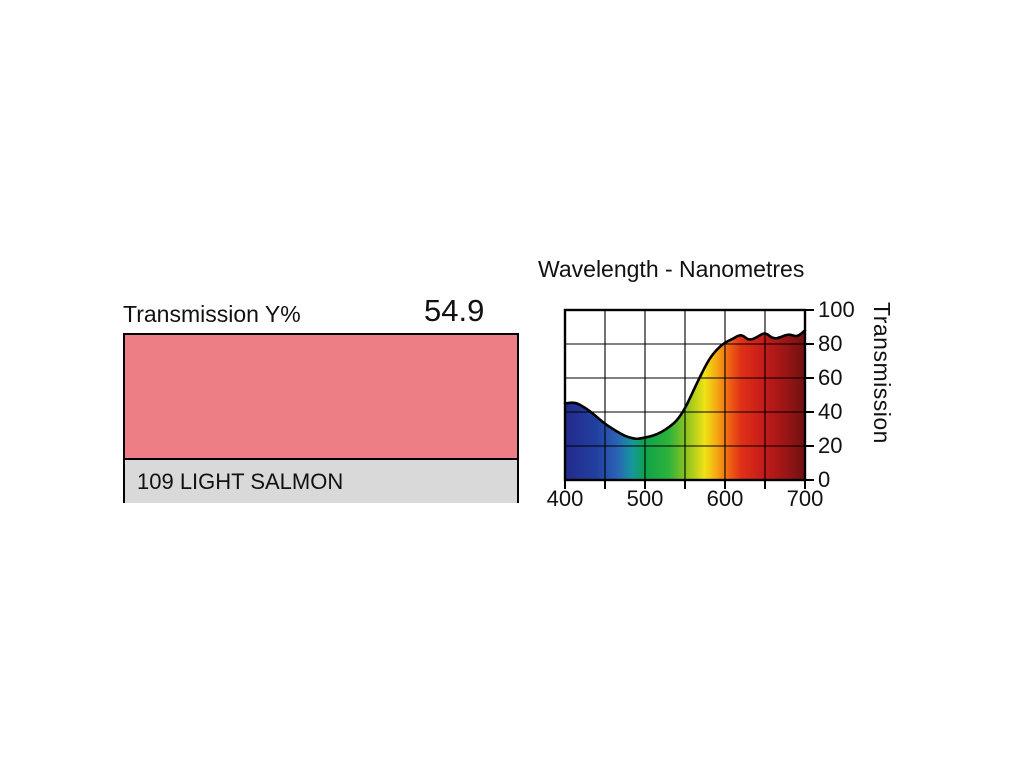 The width and height of the screenshot is (1024, 768). I want to click on x-axis-tick-label: 500, so click(645, 498).